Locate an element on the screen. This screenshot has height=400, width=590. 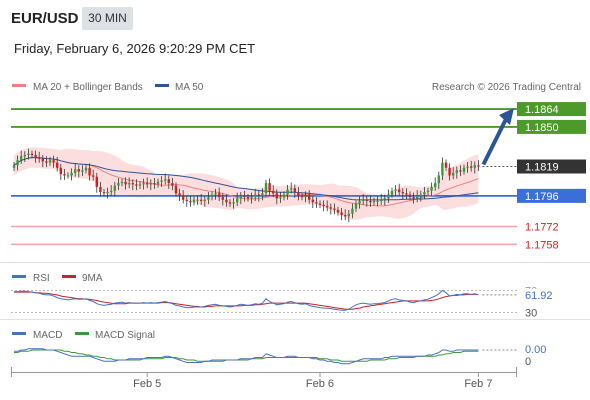
forecast-arrow-shaft is located at coordinates (494, 142).